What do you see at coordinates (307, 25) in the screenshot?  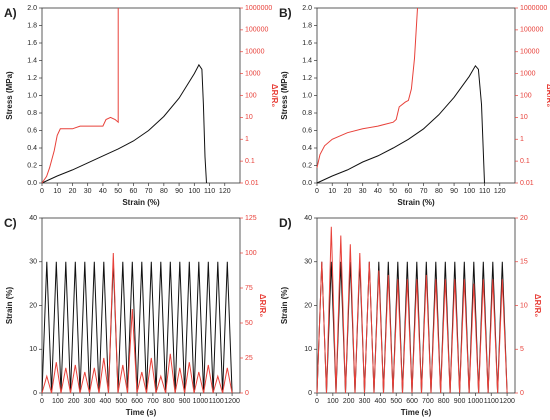 I see `y-tick-label: 1.8` at bounding box center [307, 25].